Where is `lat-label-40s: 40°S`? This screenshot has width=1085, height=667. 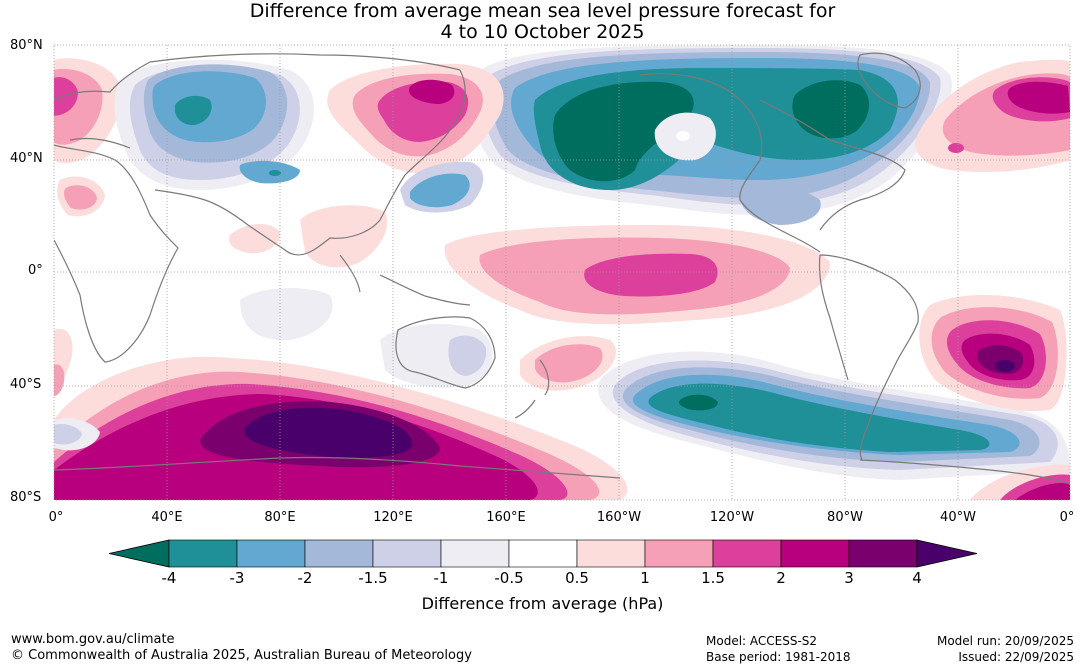 lat-label-40s: 40°S is located at coordinates (26, 384).